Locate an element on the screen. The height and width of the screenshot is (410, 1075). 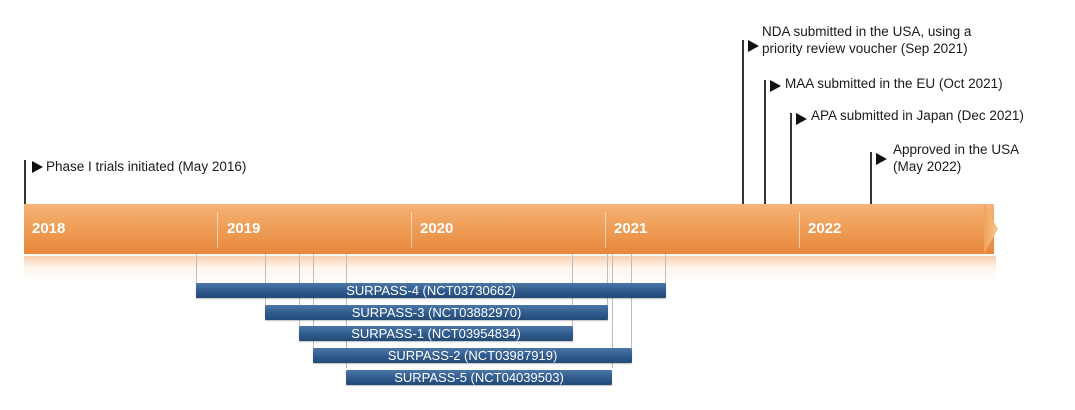
milestone-line: NDA submitted in the USA, using a is located at coordinates (867, 31).